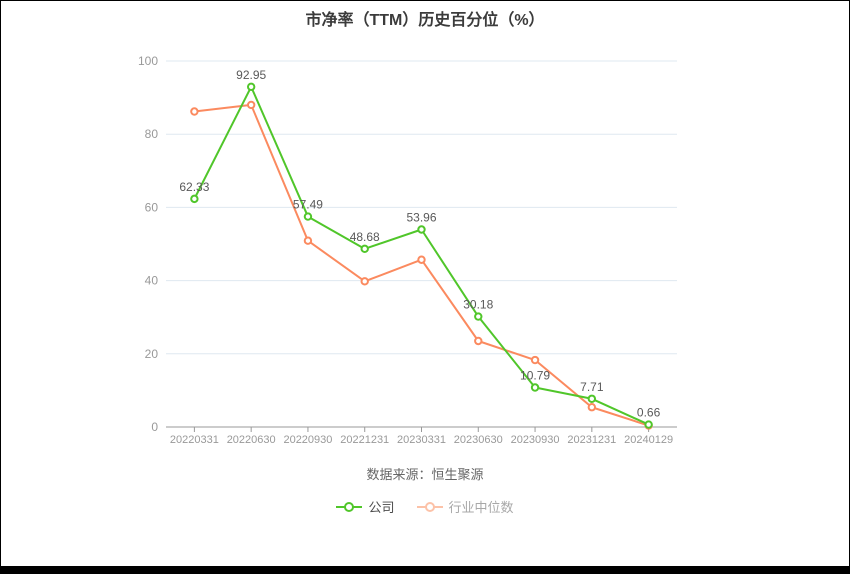 The image size is (850, 574). I want to click on legend-label-company: 公司, so click(381, 507).